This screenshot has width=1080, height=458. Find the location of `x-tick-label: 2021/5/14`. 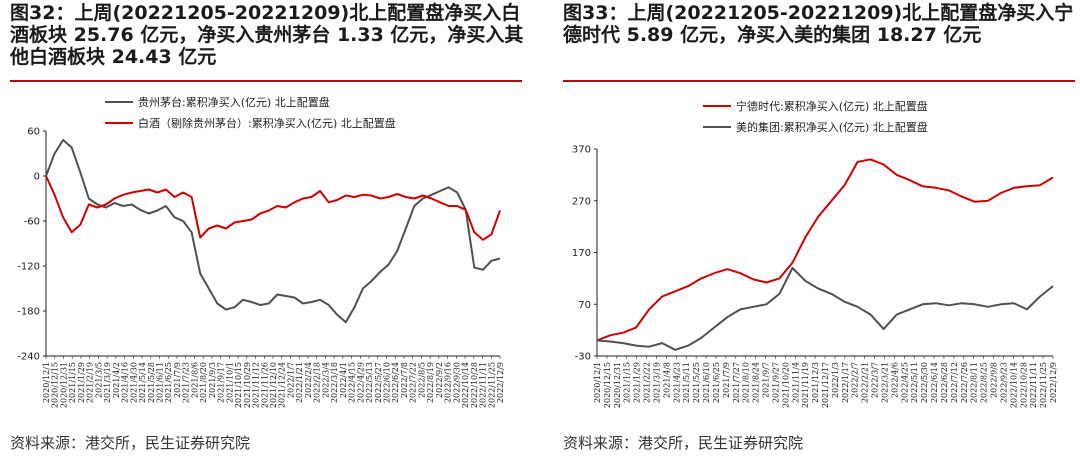

x-tick-label: 2021/5/14 is located at coordinates (142, 382).